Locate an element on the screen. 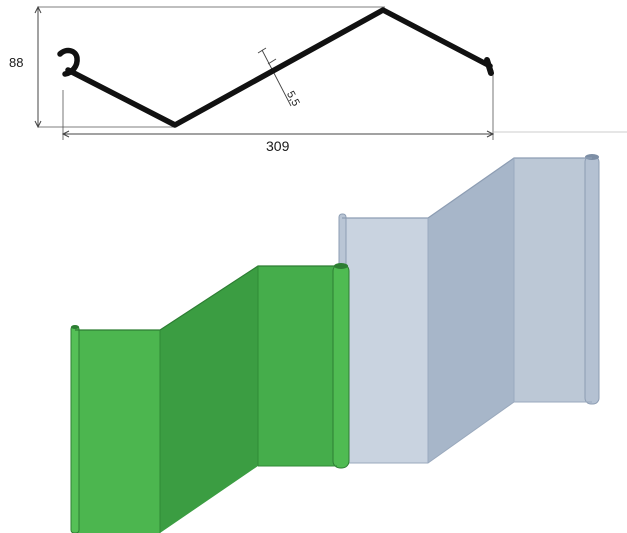  blue-bottom-edge is located at coordinates (467, 432).